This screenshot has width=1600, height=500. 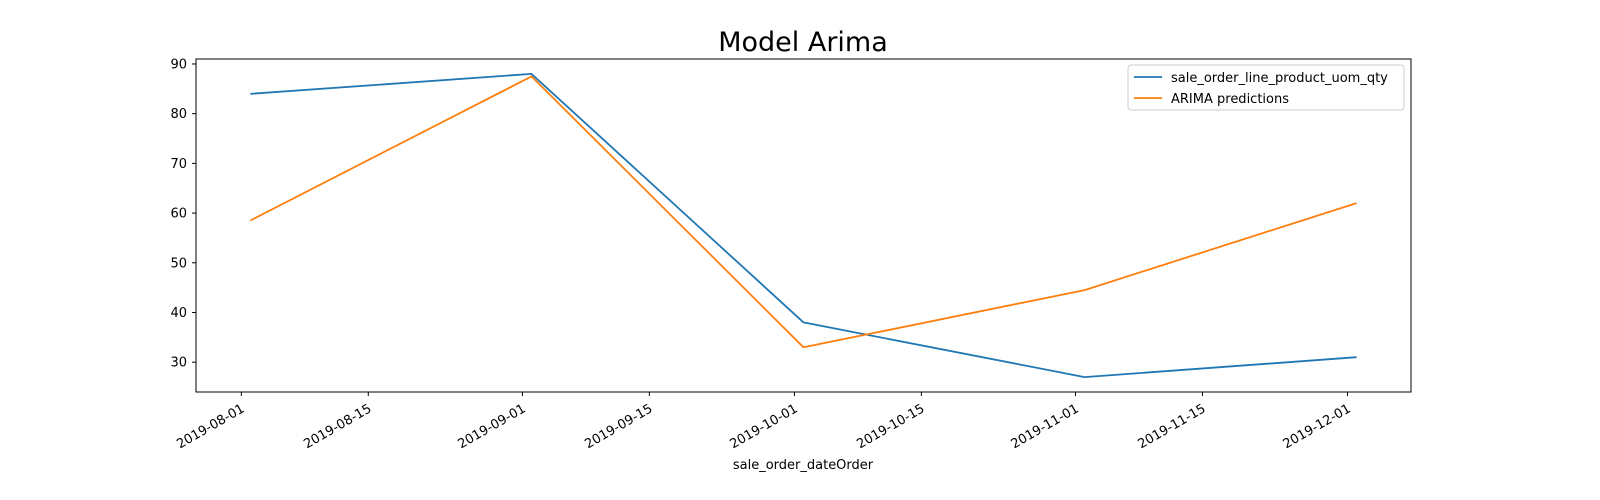 I want to click on x-tick-label: 2019-11-01, so click(x=1045, y=426).